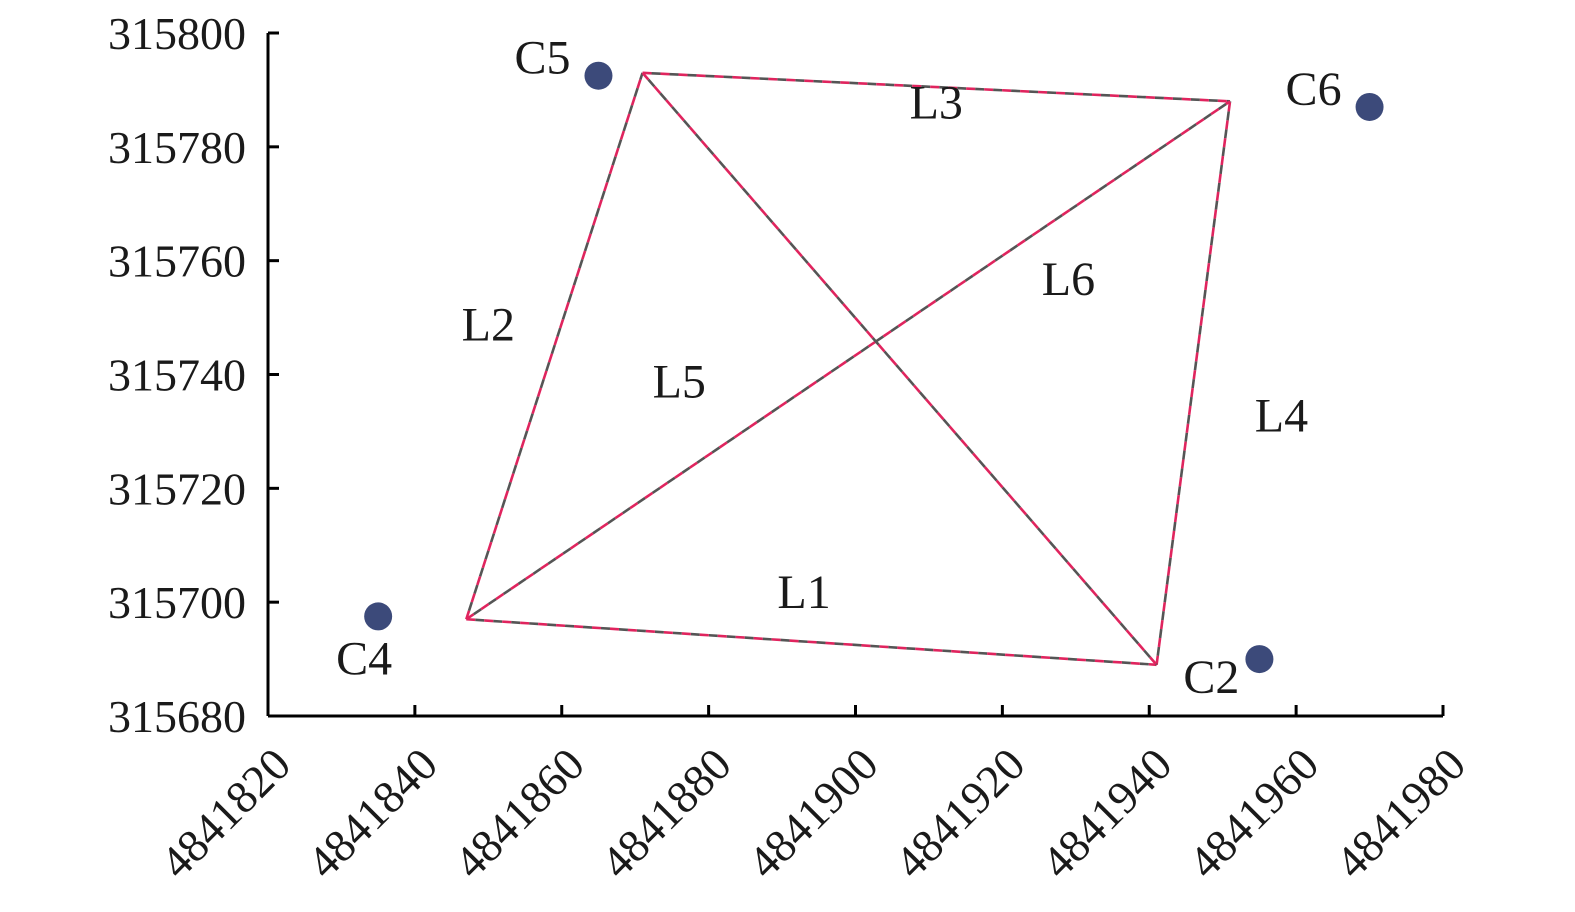 This screenshot has height=912, width=1575. Describe the element at coordinates (1068, 279) in the screenshot. I see `segment-label-l6: L6` at that location.